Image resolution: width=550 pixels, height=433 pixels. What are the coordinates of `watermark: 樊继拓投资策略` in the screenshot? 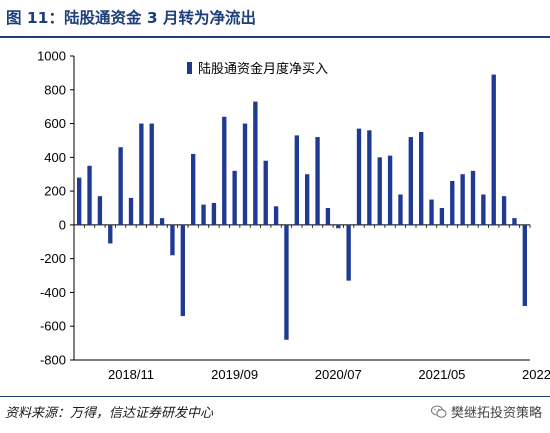 It's located at (486, 411).